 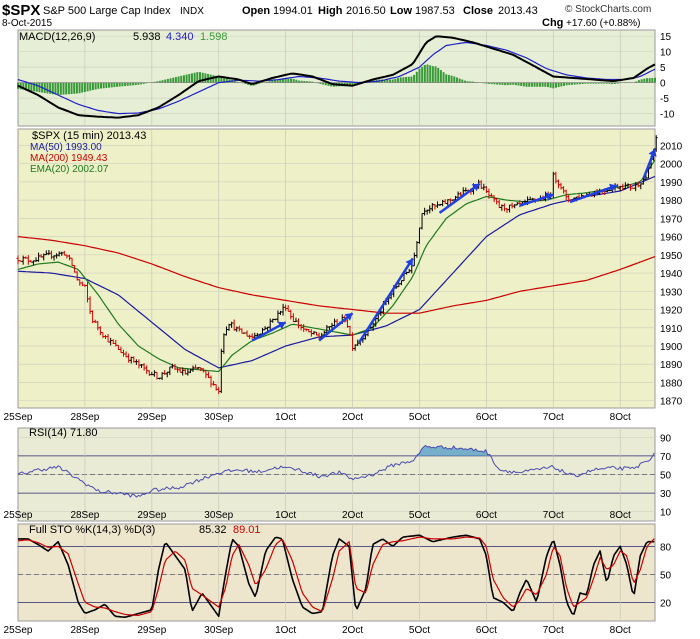 What do you see at coordinates (151, 630) in the screenshot?
I see `x-axis-label: 29Sep` at bounding box center [151, 630].